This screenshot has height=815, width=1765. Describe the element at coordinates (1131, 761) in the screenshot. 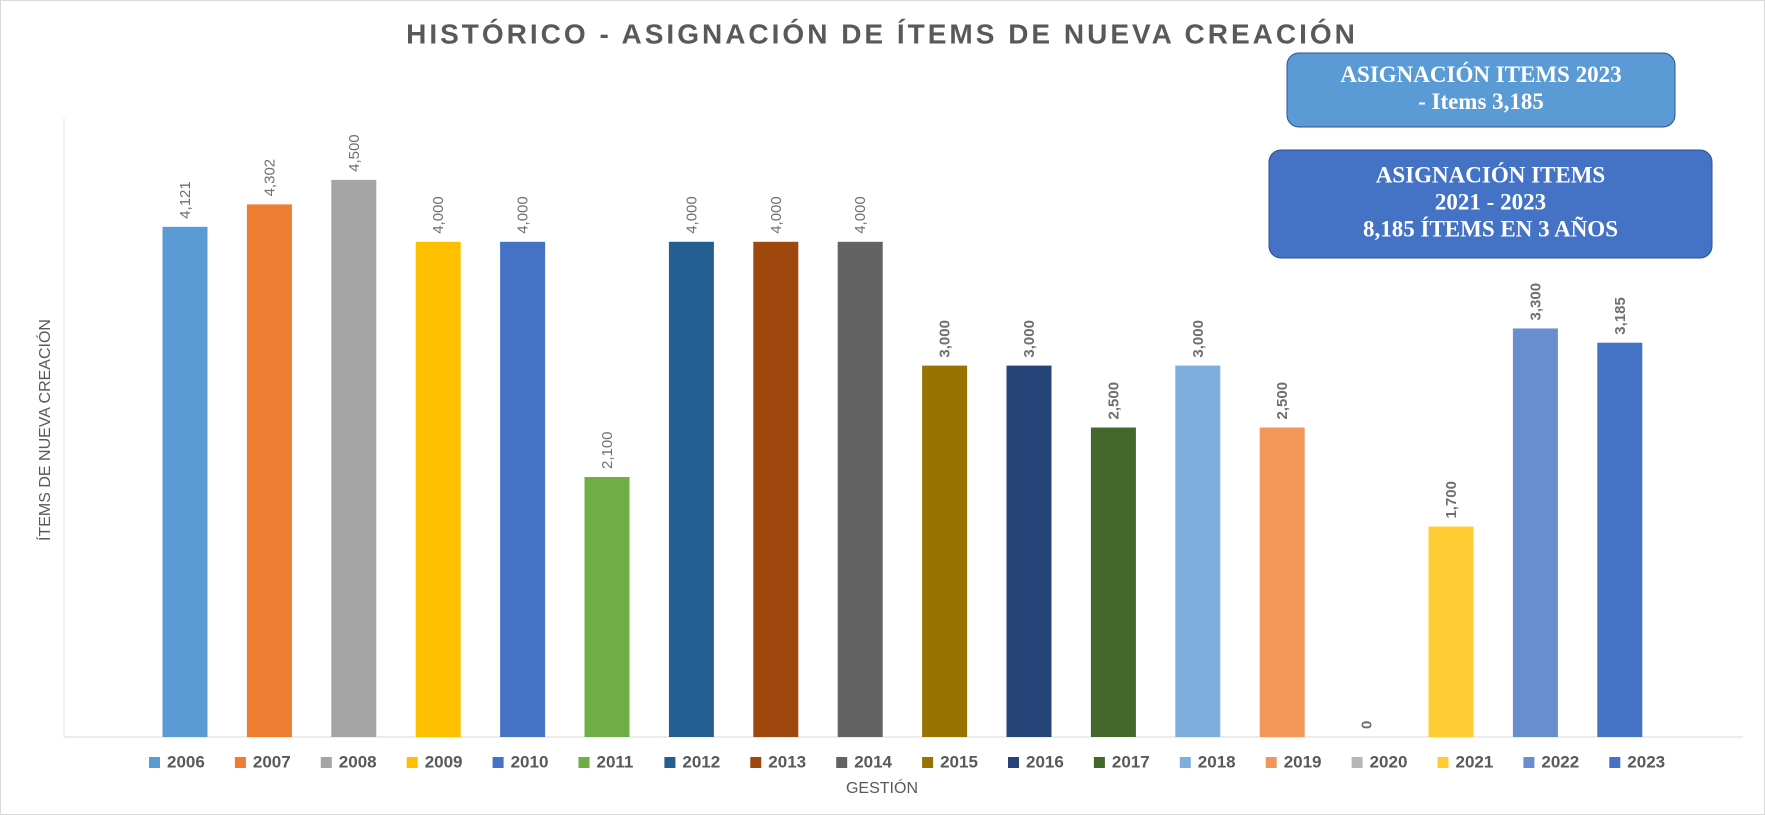

I see `legend-label: 2017` at that location.